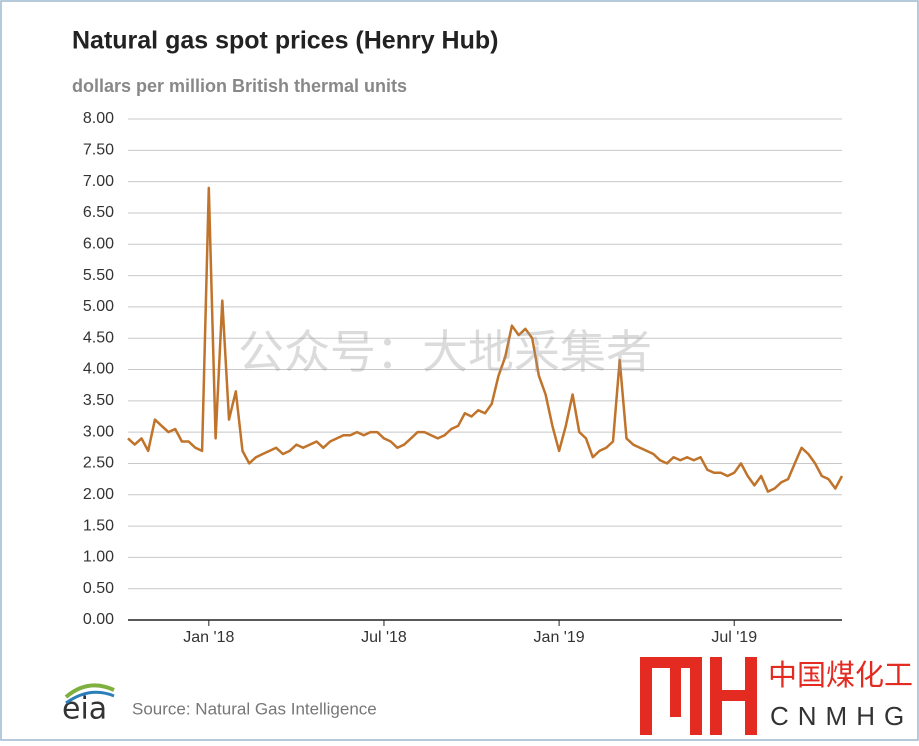 Image resolution: width=919 pixels, height=746 pixels. I want to click on y-tick-label: 6.00, so click(98, 243).